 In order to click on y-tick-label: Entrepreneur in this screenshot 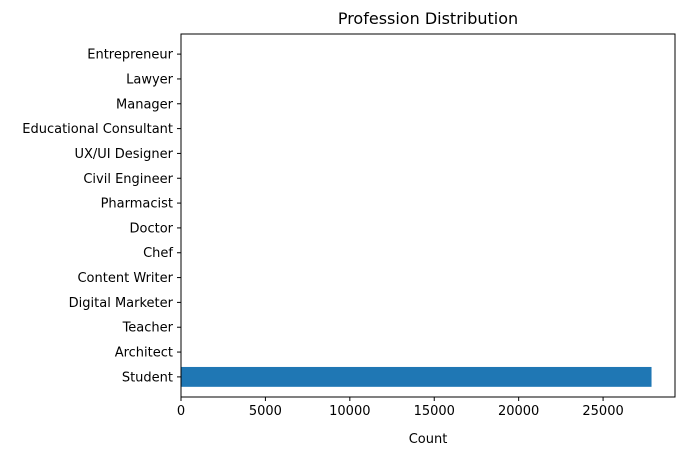, I will do `click(130, 55)`.